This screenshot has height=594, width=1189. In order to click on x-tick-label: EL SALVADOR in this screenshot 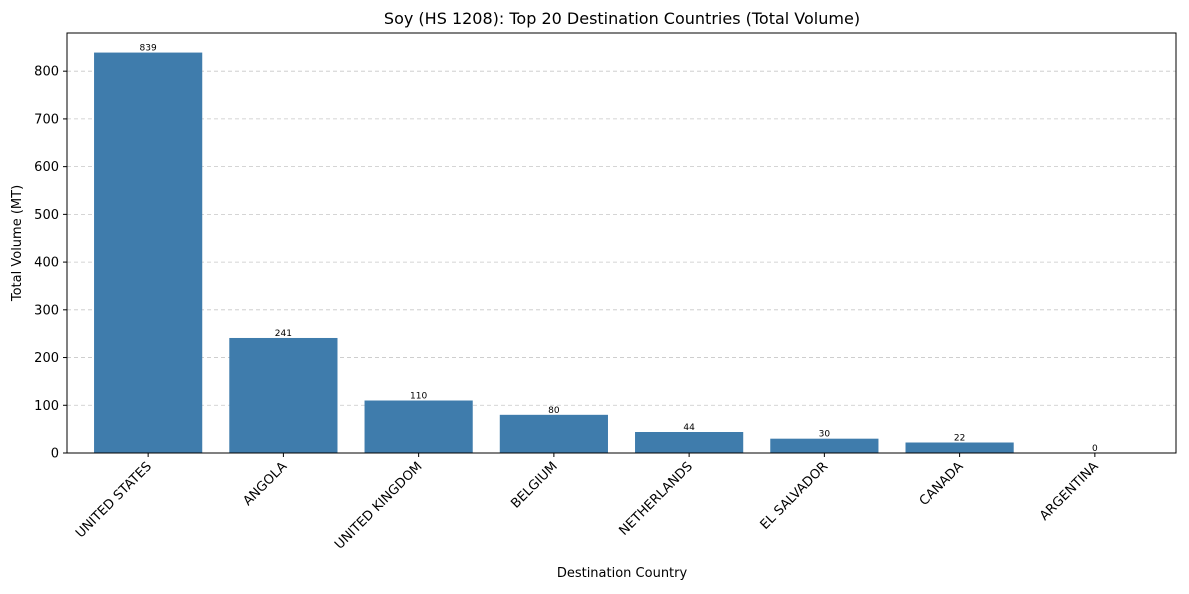, I will do `click(795, 496)`.